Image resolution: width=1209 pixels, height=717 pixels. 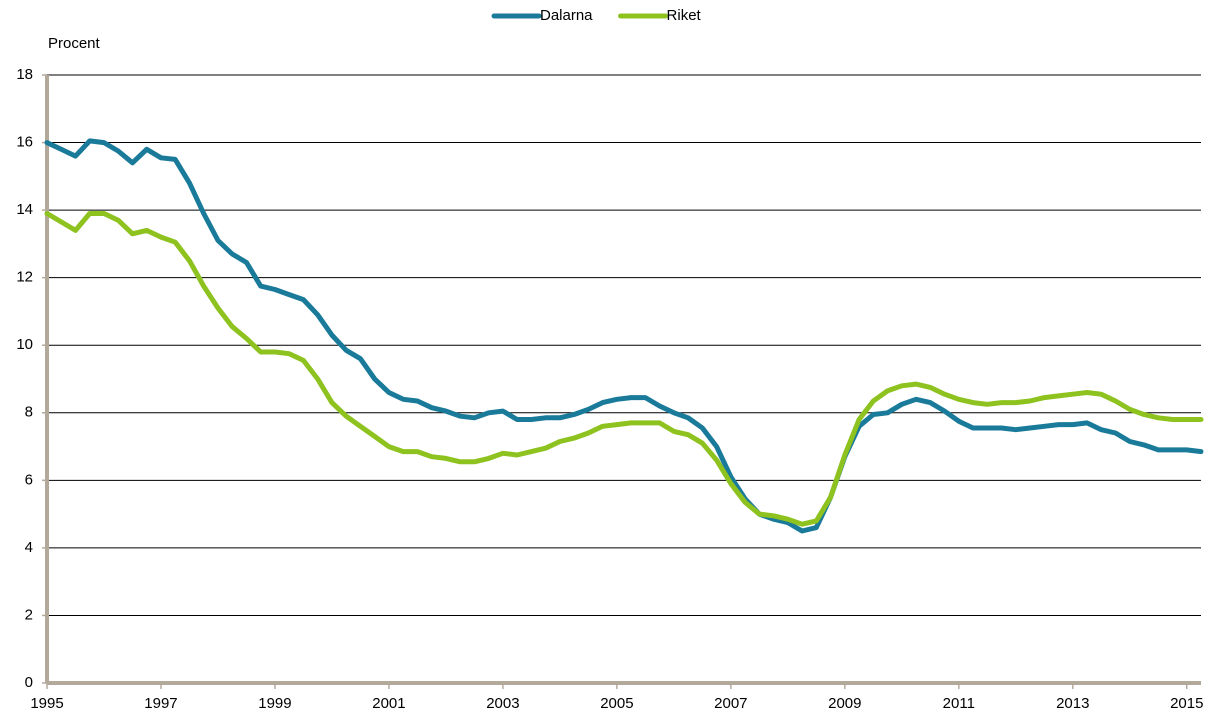 I want to click on y-axis-label: Procent, so click(x=74, y=43).